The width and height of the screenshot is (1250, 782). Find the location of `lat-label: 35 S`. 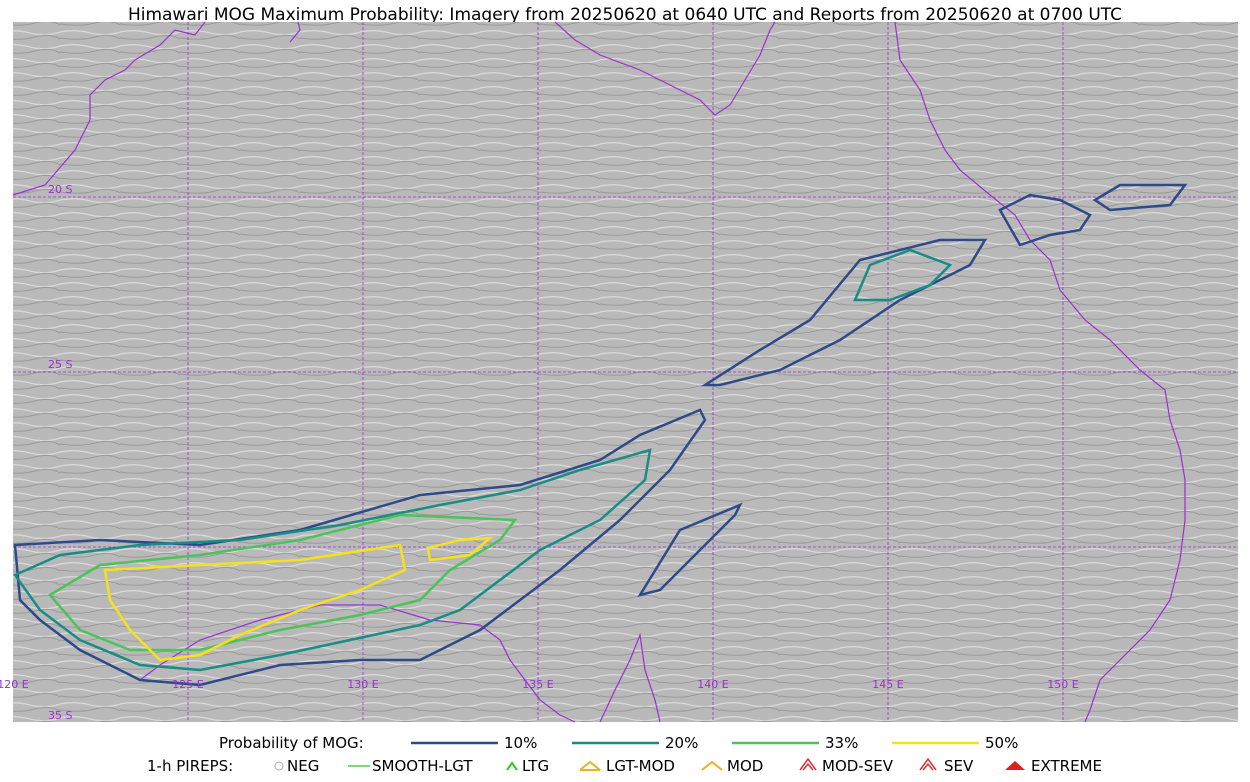

lat-label: 35 S is located at coordinates (60, 715).